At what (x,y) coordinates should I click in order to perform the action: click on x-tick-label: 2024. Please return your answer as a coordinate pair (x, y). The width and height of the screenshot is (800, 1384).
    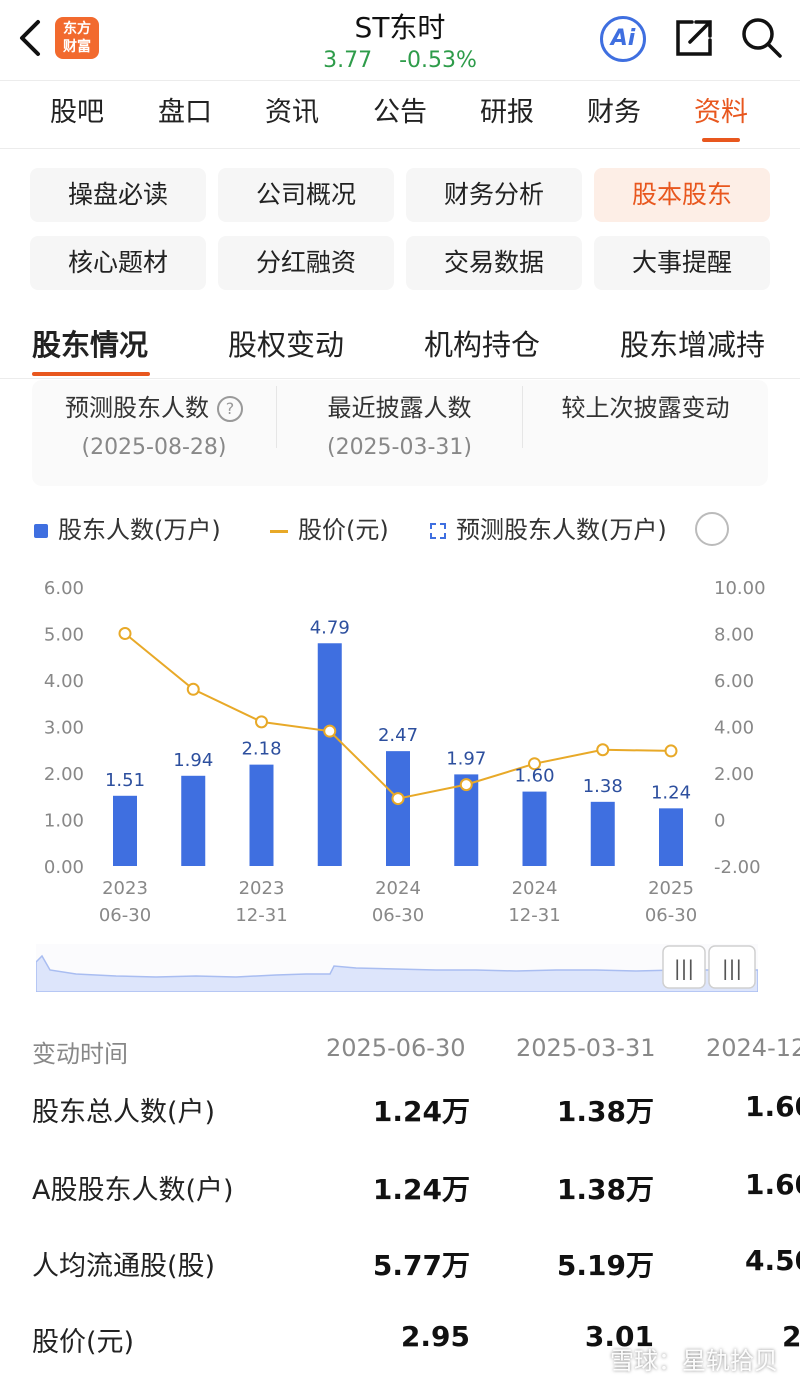
    Looking at the image, I should click on (535, 888).